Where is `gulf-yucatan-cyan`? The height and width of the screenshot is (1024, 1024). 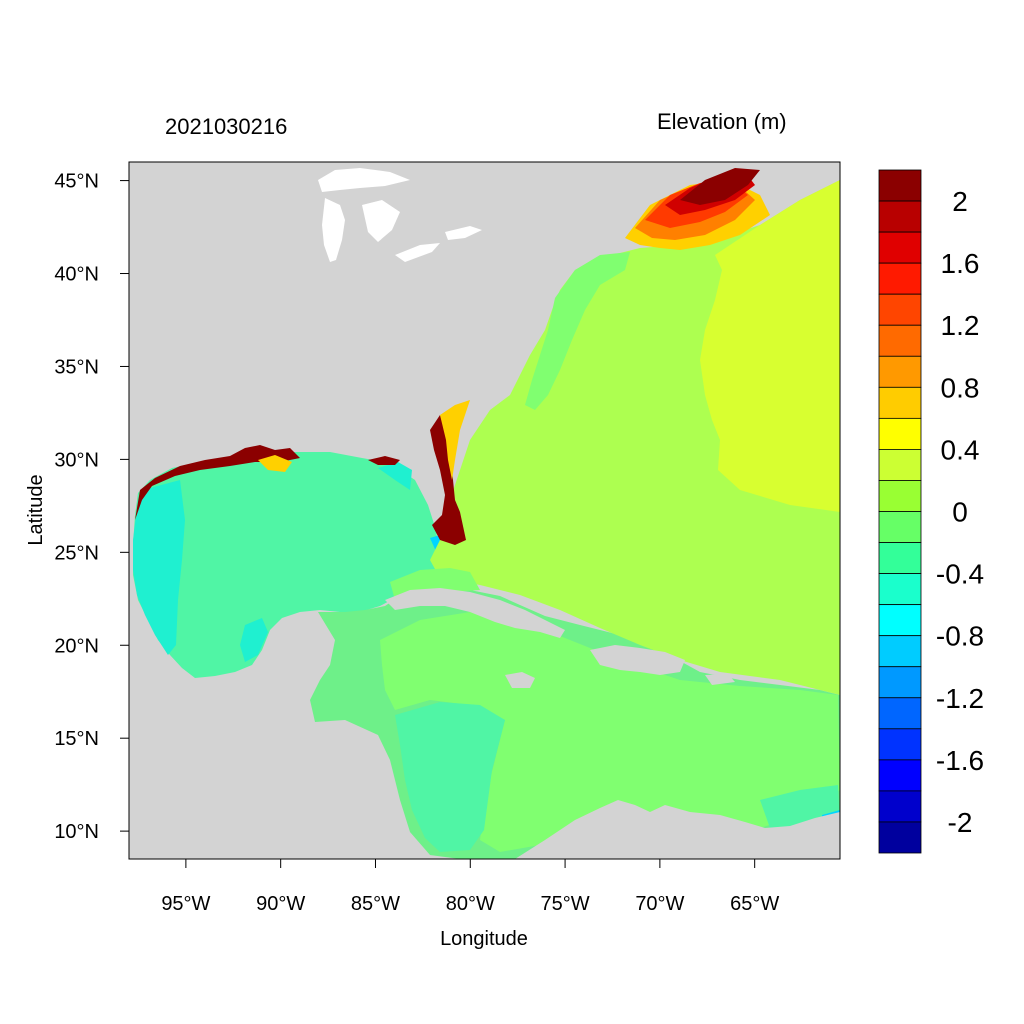
gulf-yucatan-cyan is located at coordinates (254, 640).